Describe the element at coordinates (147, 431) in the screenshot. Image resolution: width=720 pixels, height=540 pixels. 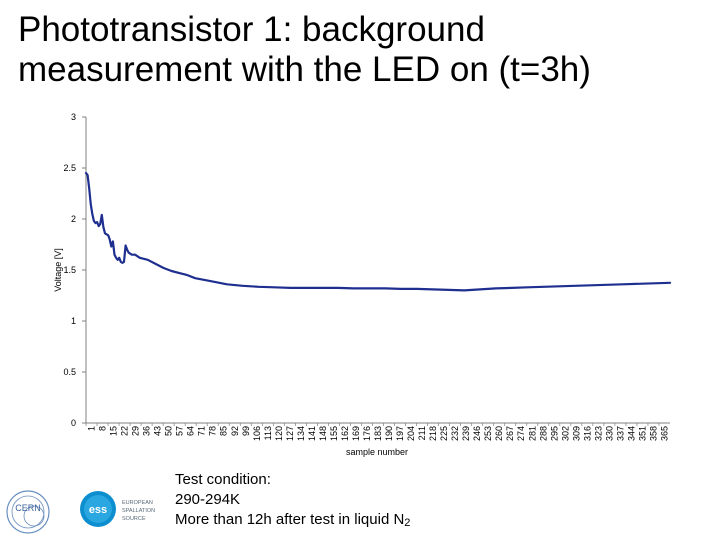
I see `x-tick-label: 36` at that location.